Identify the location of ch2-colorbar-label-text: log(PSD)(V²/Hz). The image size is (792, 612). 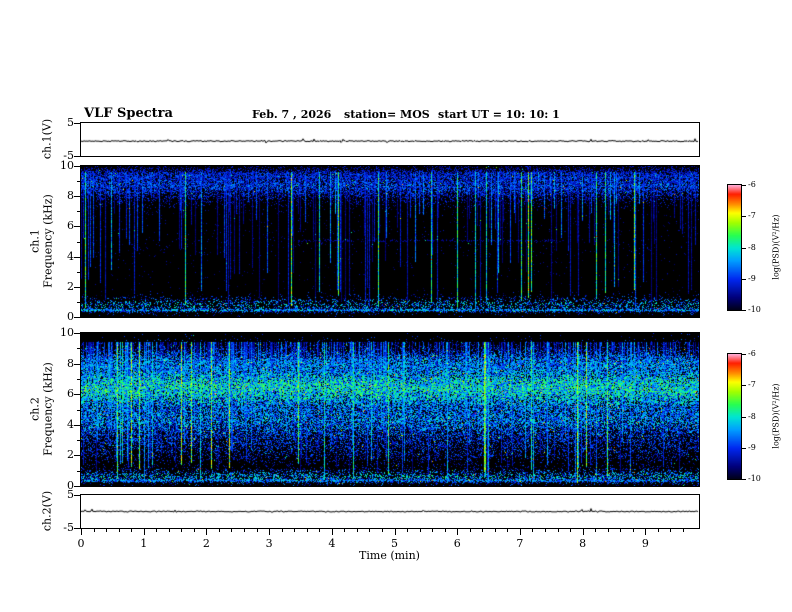
(776, 416).